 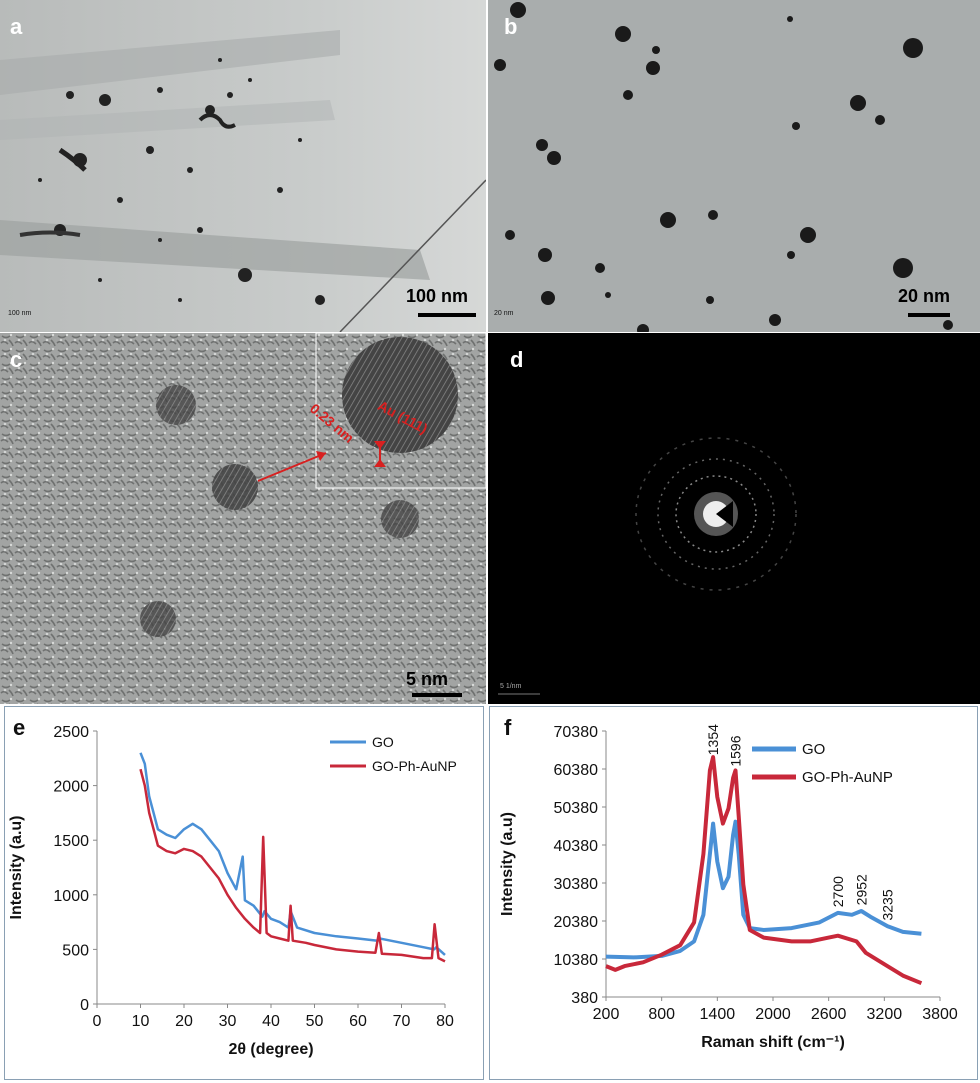 What do you see at coordinates (584, 998) in the screenshot?
I see `y-tick-label: 380` at bounding box center [584, 998].